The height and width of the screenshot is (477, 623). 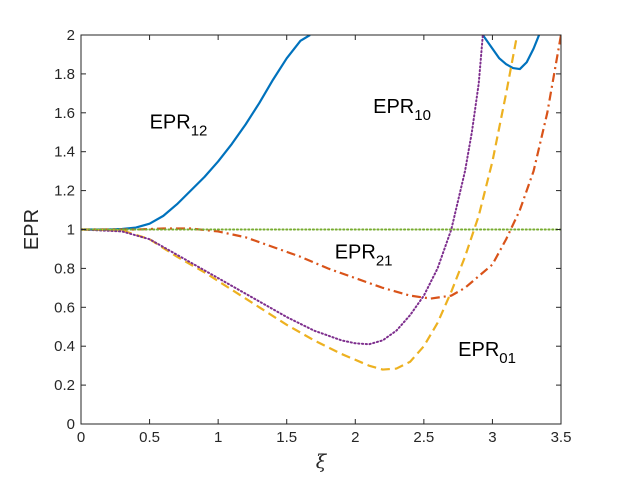 What do you see at coordinates (149, 437) in the screenshot?
I see `x-tick-label: 0.5` at bounding box center [149, 437].